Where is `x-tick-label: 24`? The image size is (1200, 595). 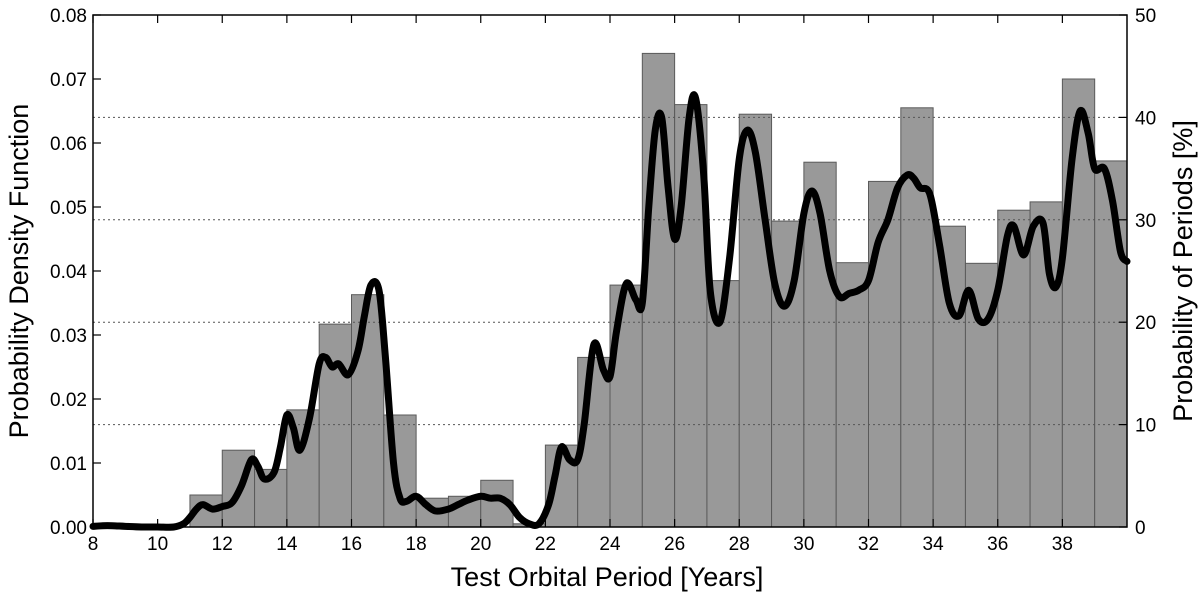 x-tick-label: 24 is located at coordinates (610, 544).